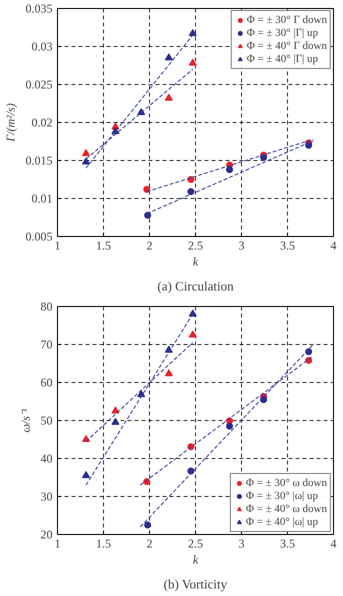  What do you see at coordinates (25, 420) in the screenshot?
I see `y-axis-title: ω/s⁻¹` at bounding box center [25, 420].